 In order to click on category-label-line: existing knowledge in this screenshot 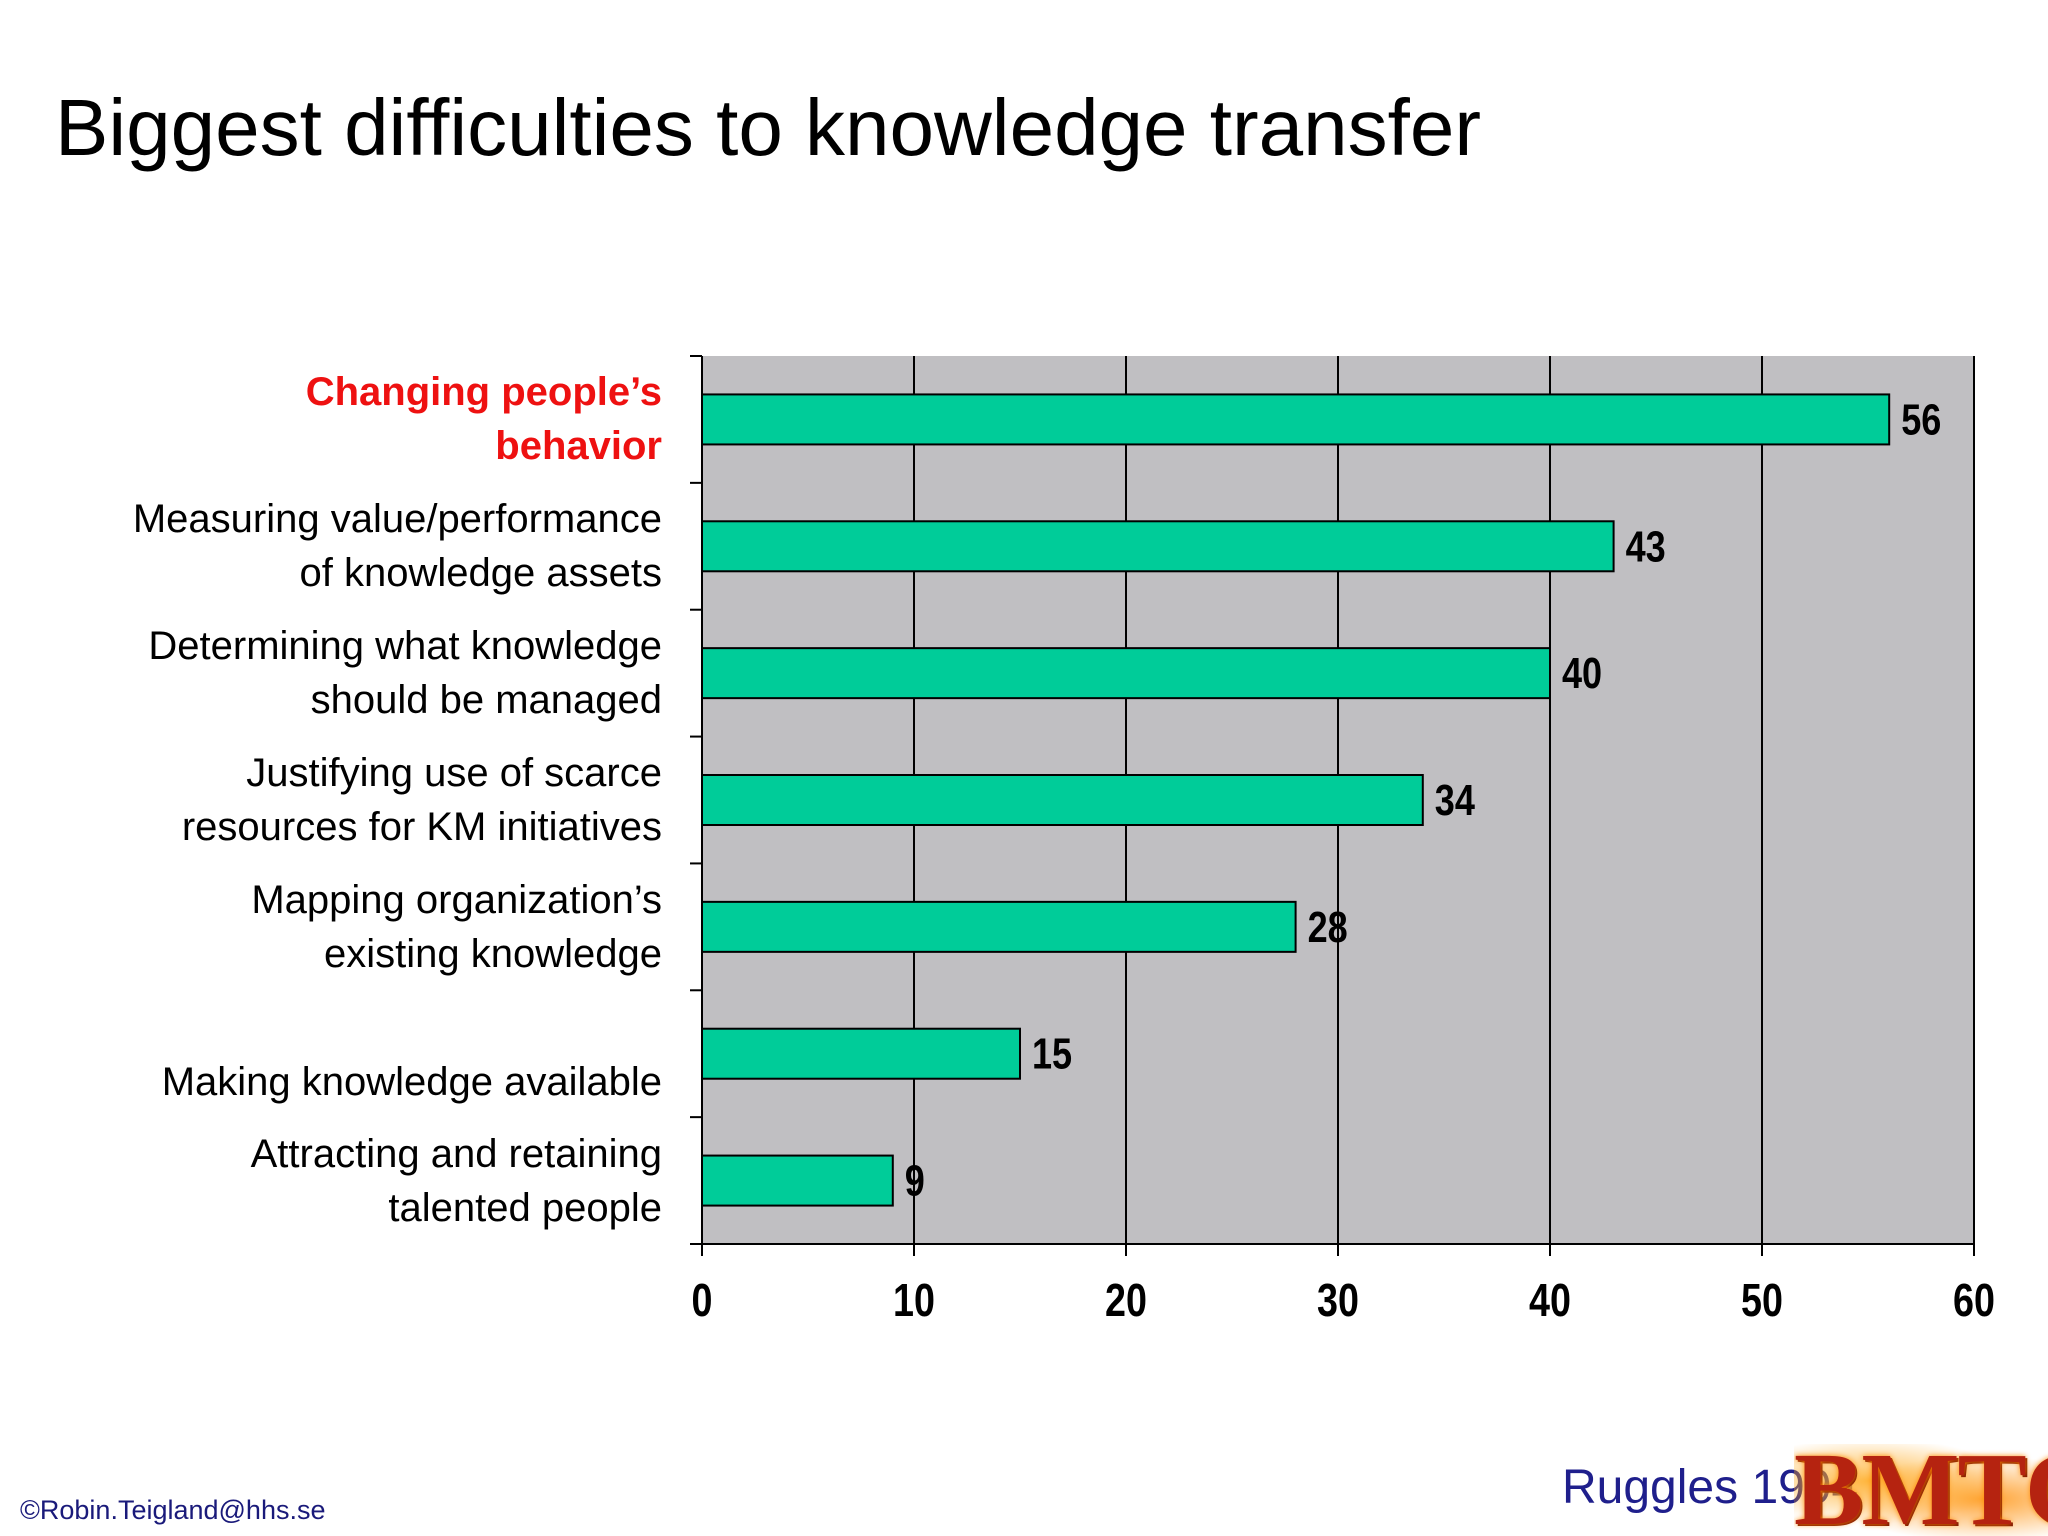, I will do `click(493, 953)`.